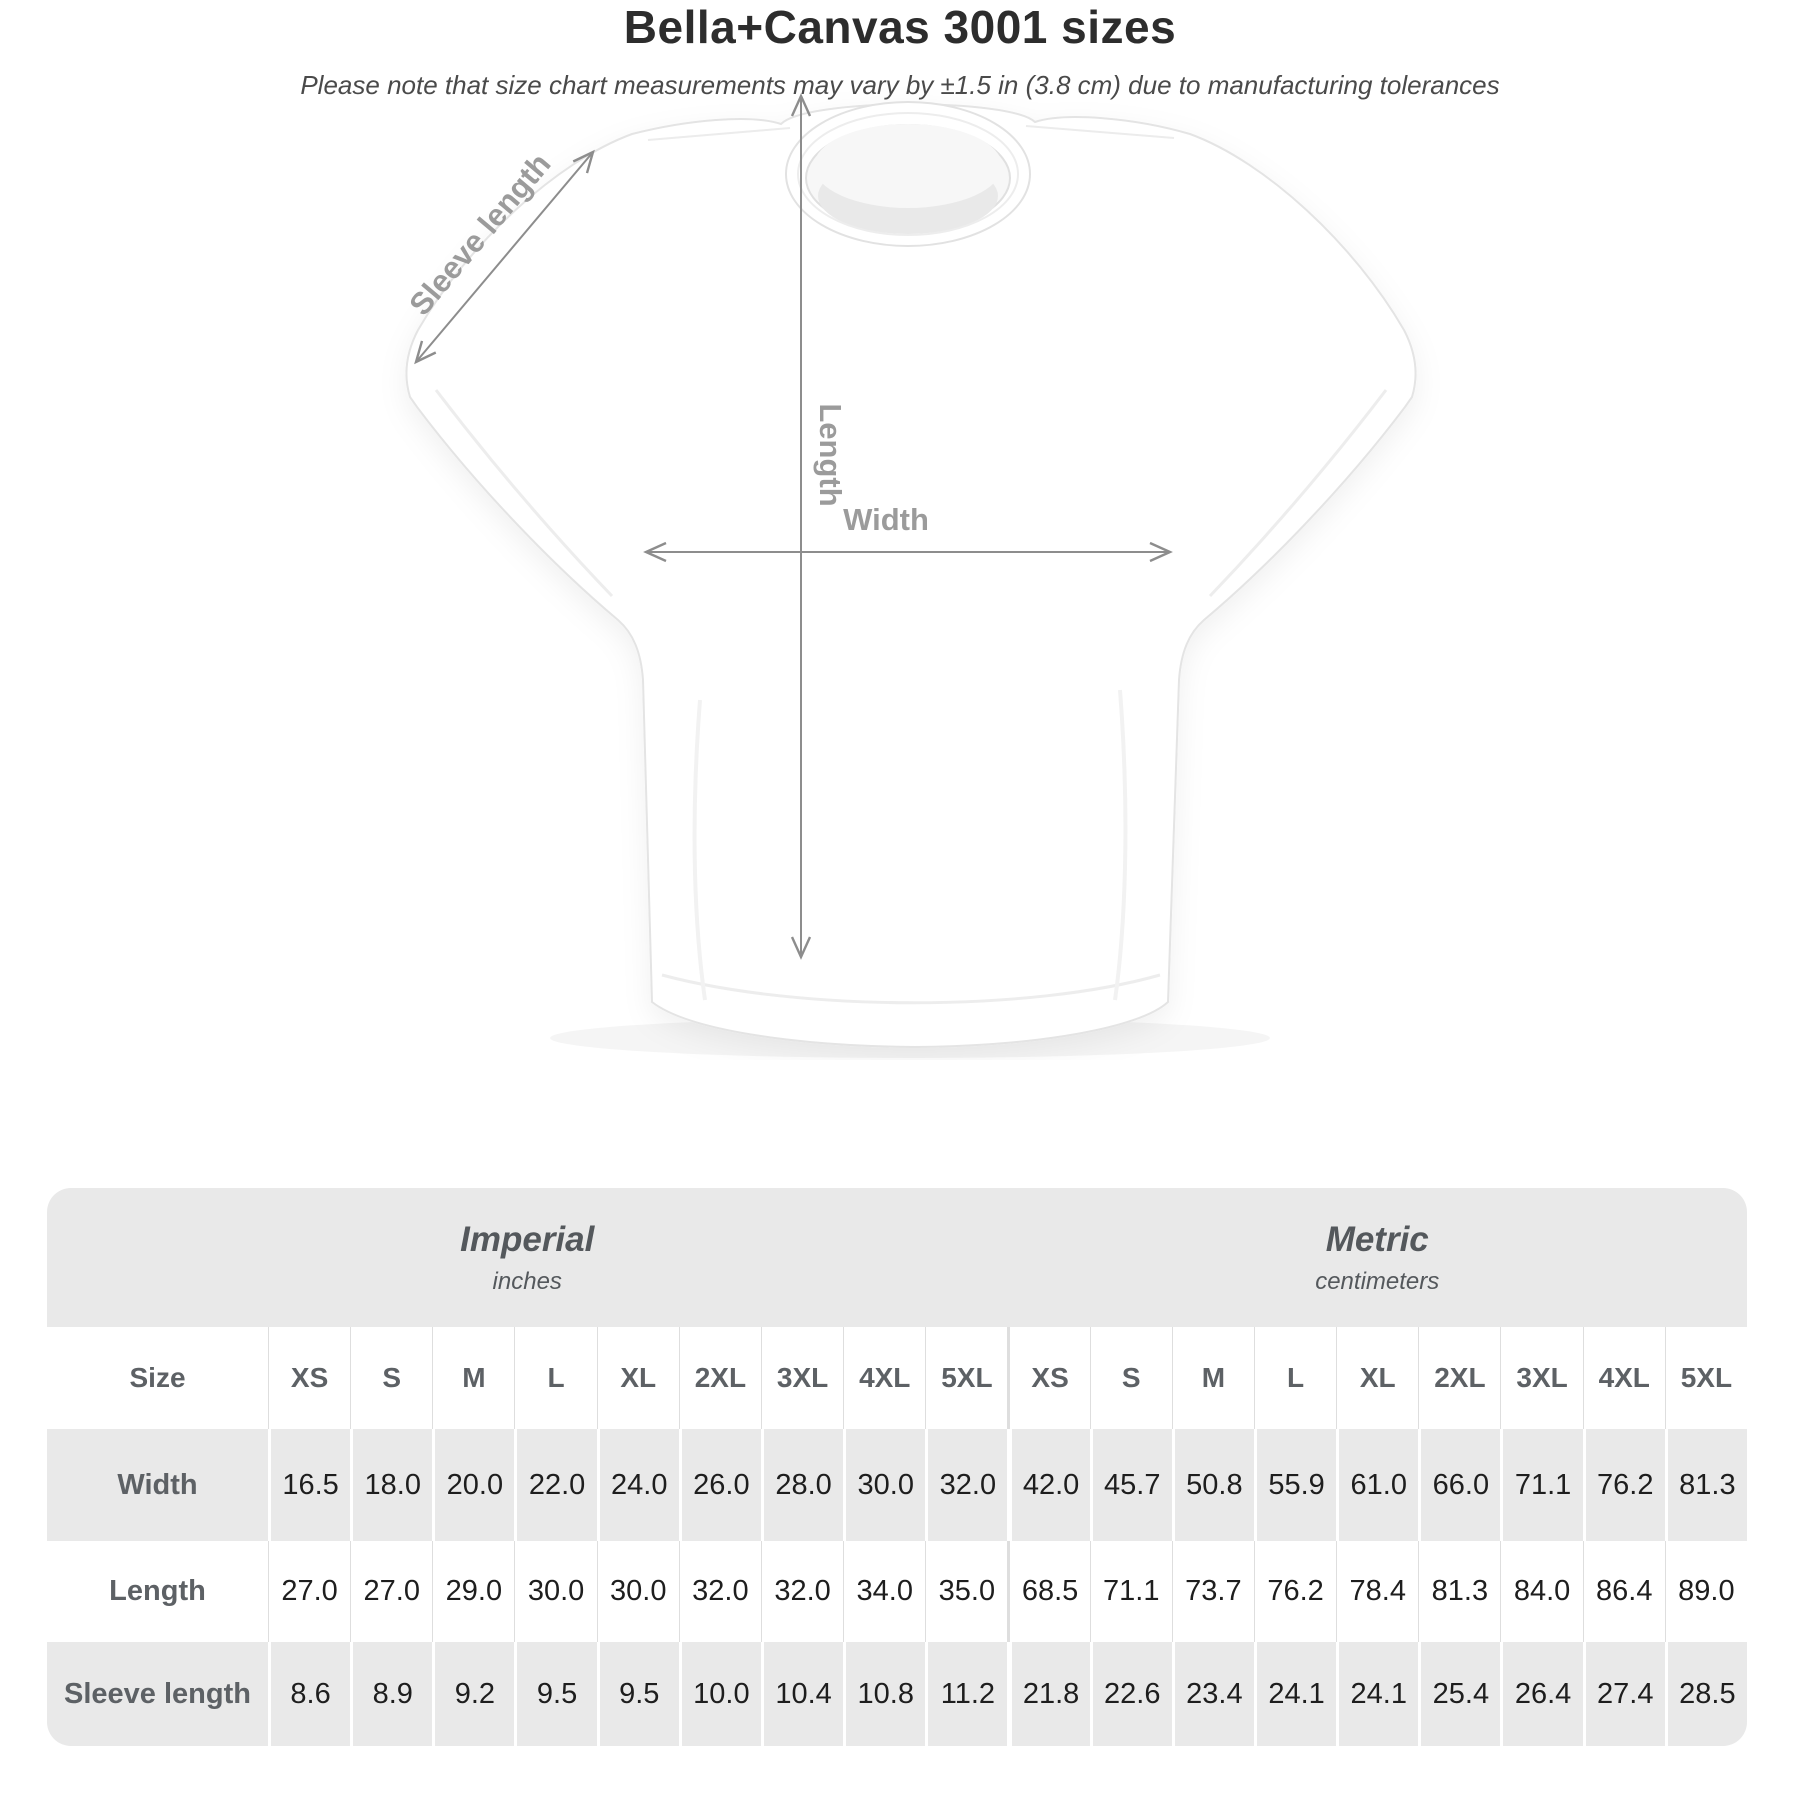 Image resolution: width=1800 pixels, height=1800 pixels. I want to click on size-col-header-imperial-l: L, so click(555, 1378).